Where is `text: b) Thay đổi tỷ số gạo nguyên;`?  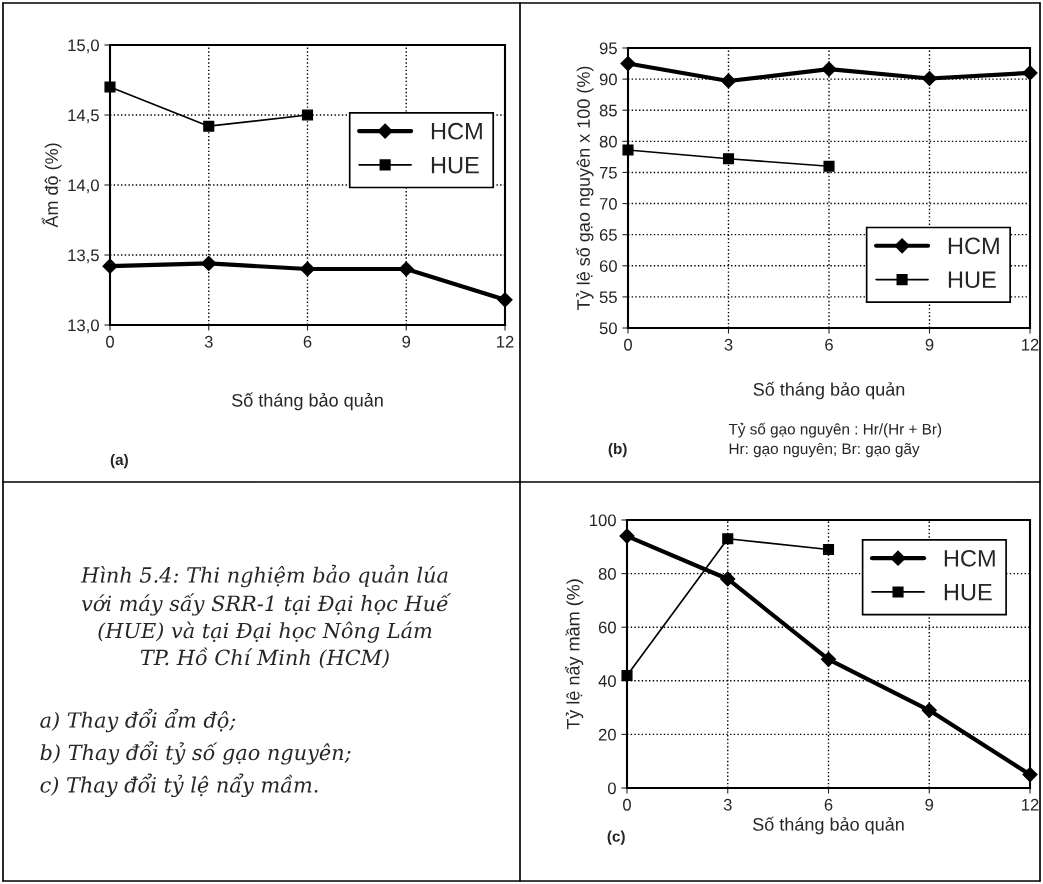
text: b) Thay đổi tỷ số gạo nguyên; is located at coordinates (195, 753).